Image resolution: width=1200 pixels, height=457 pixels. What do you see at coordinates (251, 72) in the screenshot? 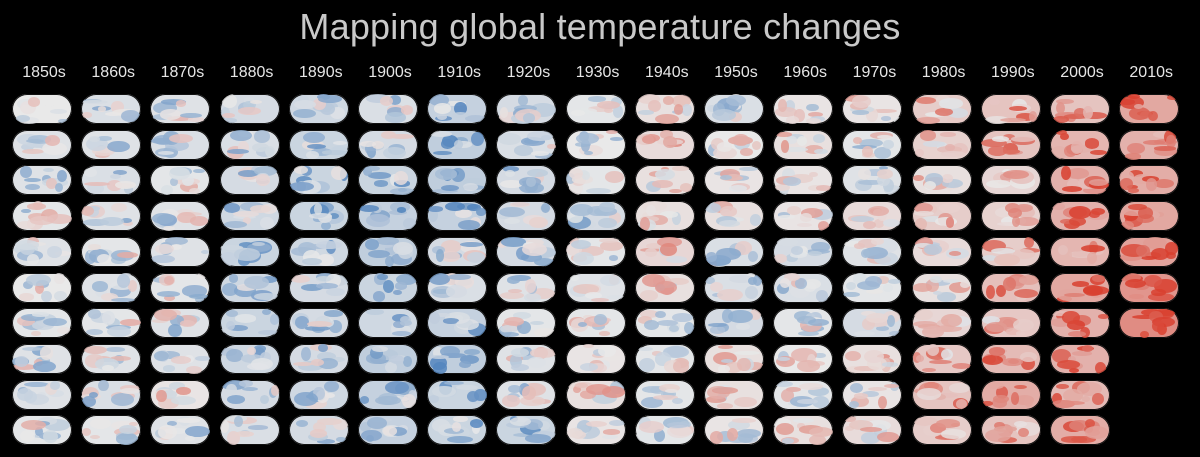
I see `decade-label-1880s: 1880s` at bounding box center [251, 72].